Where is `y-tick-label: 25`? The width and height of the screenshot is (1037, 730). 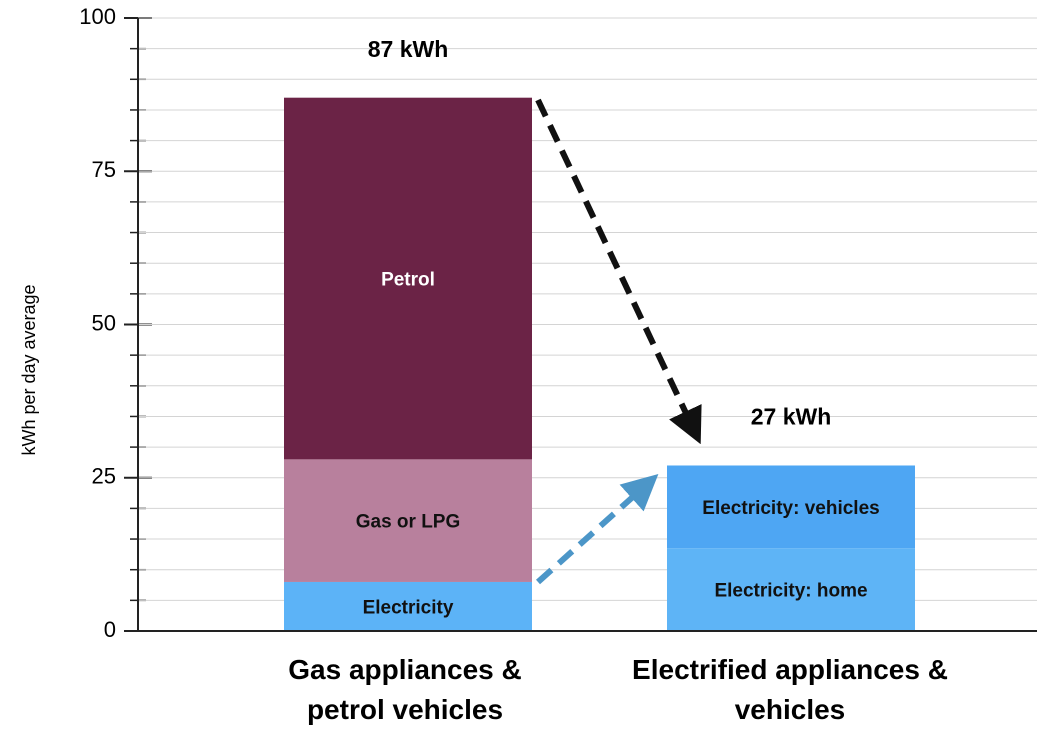 y-tick-label: 25 is located at coordinates (104, 476).